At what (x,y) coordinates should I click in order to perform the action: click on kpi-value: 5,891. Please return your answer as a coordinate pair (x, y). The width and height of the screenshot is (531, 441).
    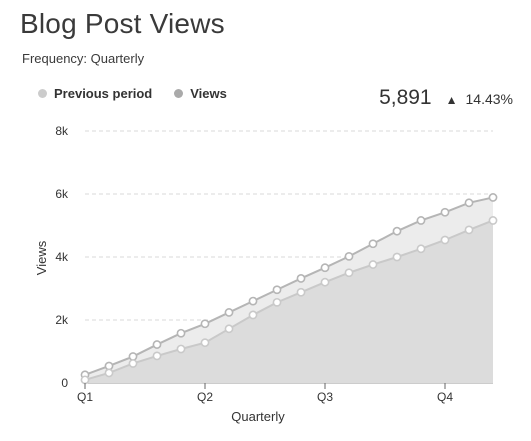
    Looking at the image, I should click on (405, 97).